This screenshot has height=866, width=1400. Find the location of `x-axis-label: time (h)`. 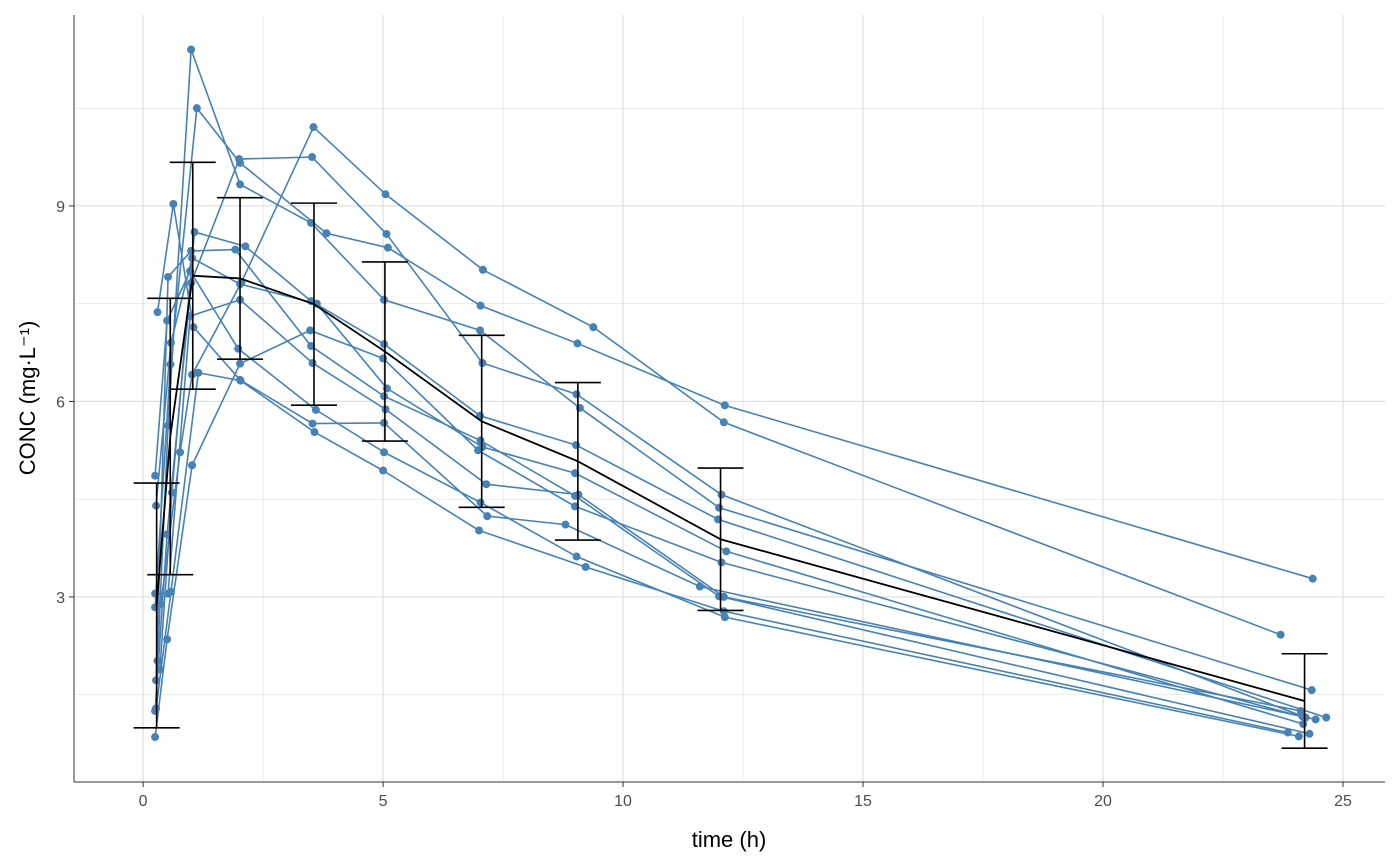

x-axis-label: time (h) is located at coordinates (729, 839).